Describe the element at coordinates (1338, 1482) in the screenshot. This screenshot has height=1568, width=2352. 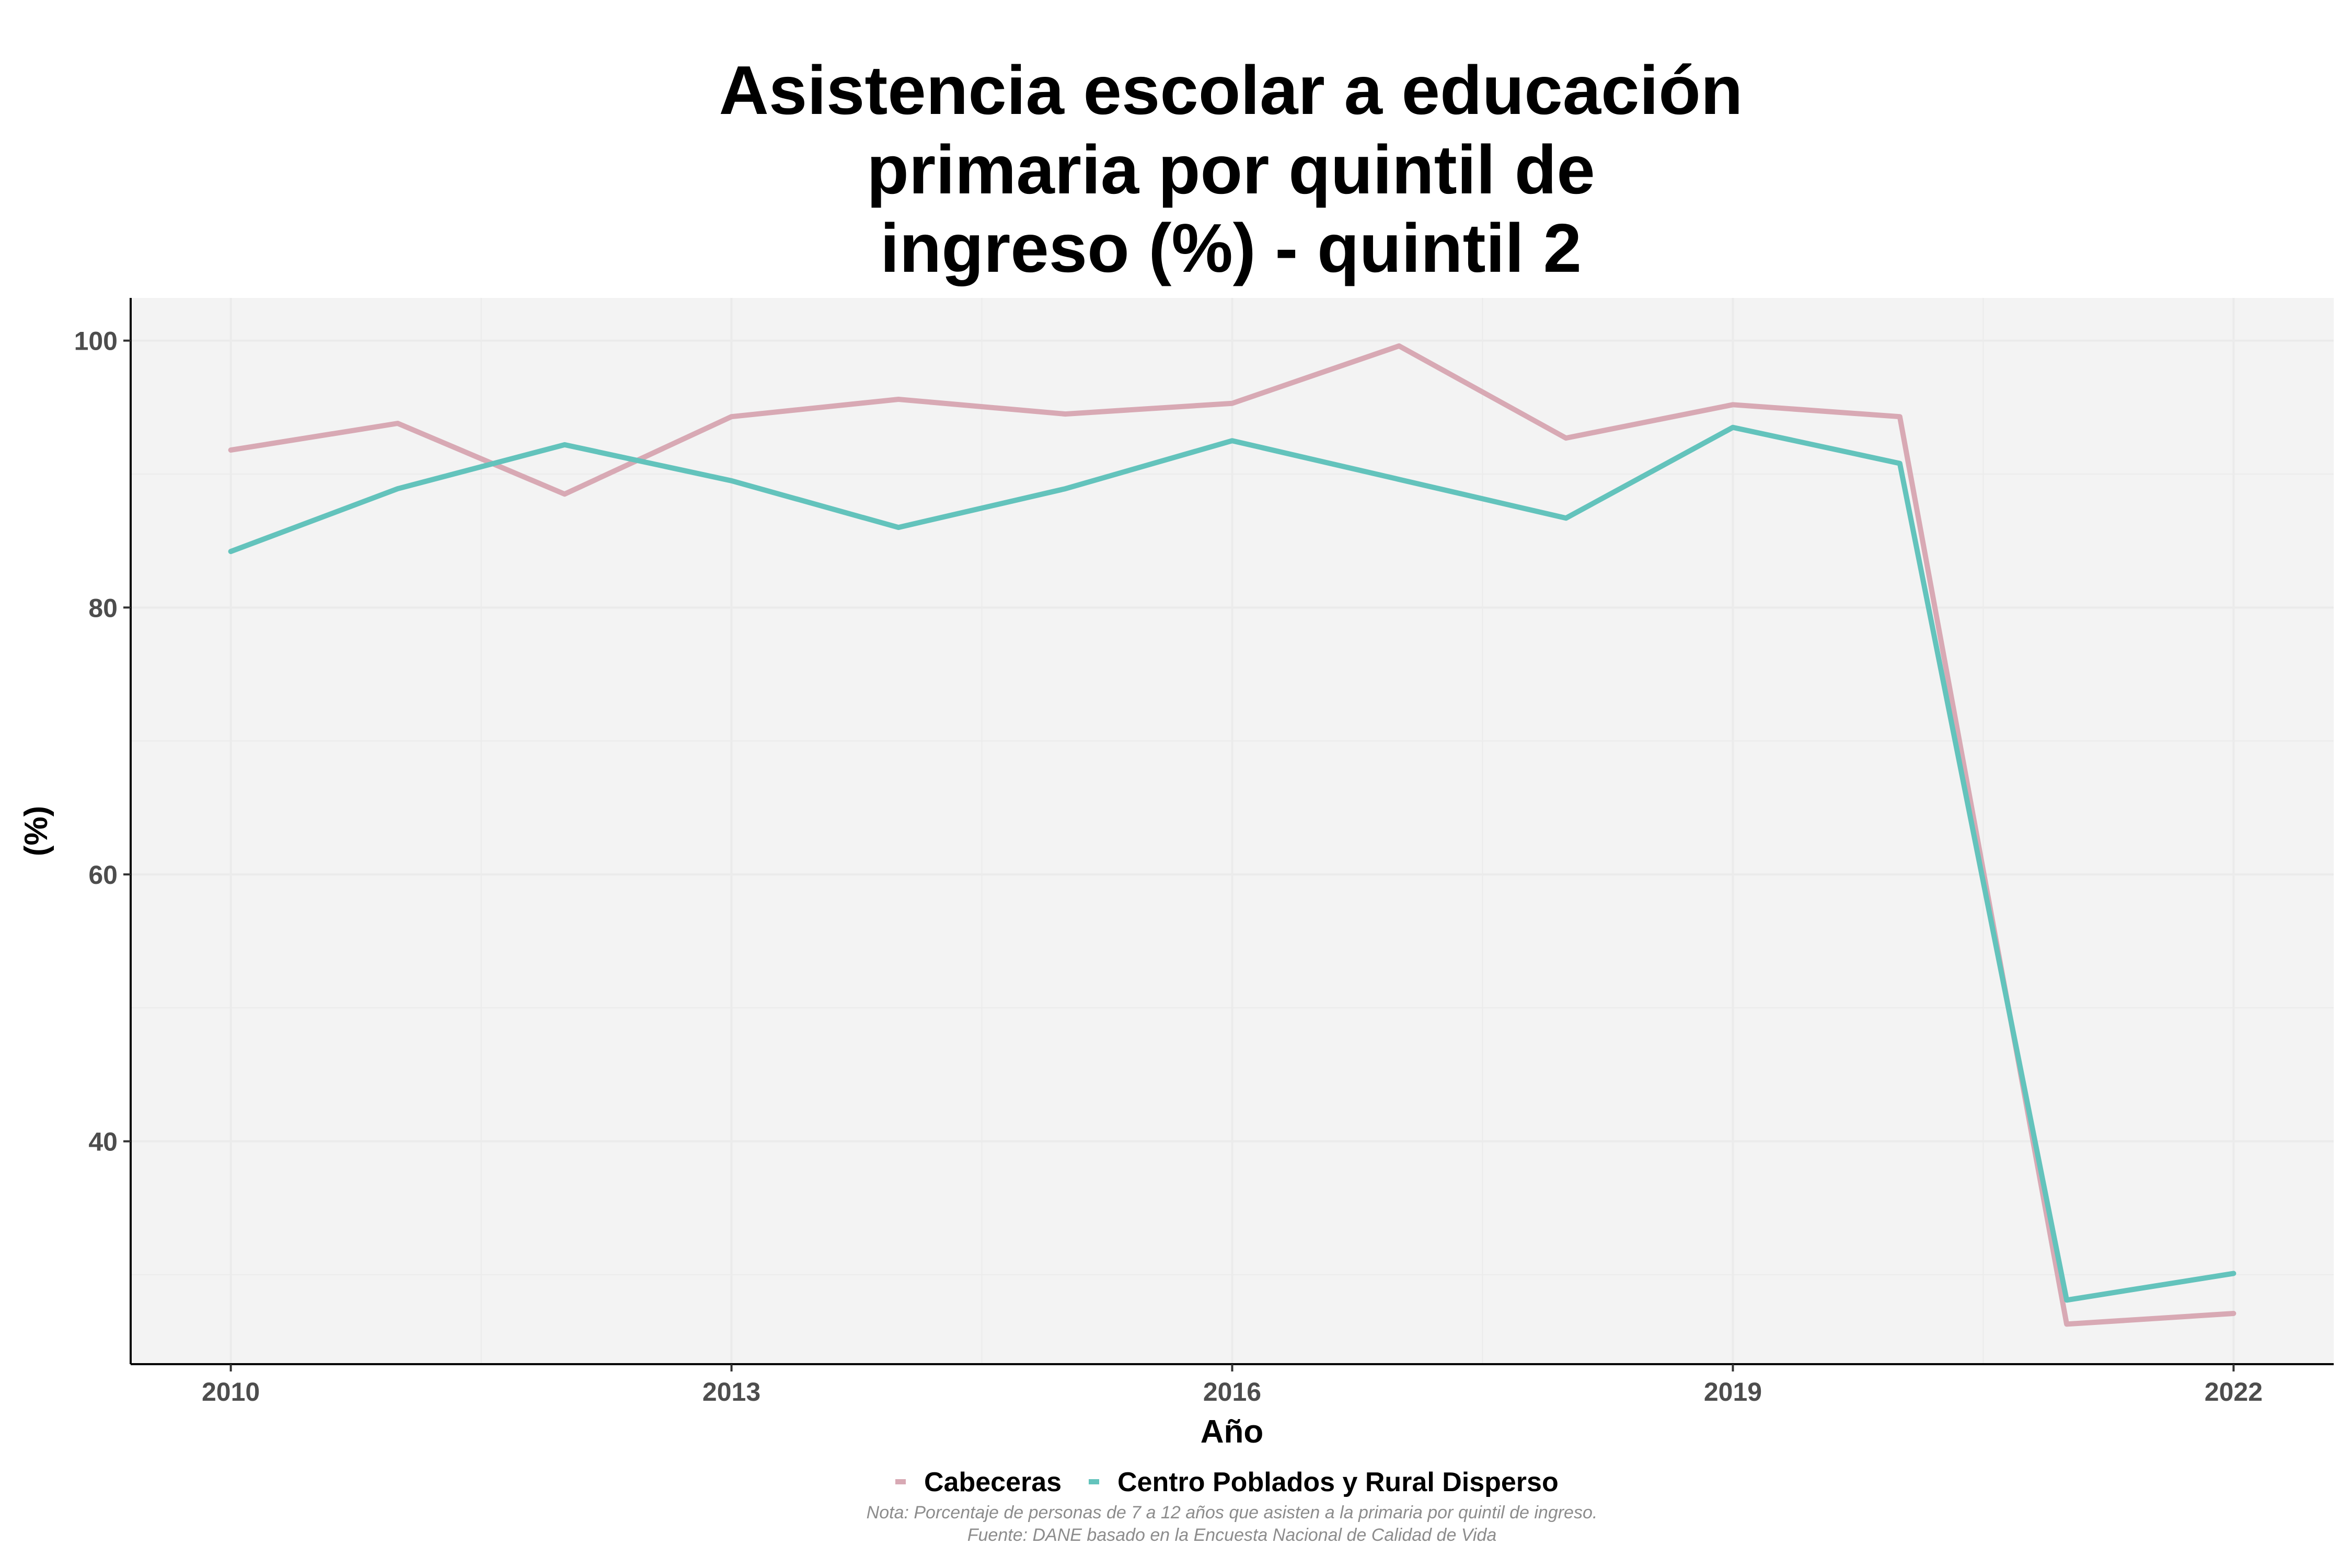
I see `legend-label-centro-poblados: Centro Poblados y Rural Disperso` at that location.